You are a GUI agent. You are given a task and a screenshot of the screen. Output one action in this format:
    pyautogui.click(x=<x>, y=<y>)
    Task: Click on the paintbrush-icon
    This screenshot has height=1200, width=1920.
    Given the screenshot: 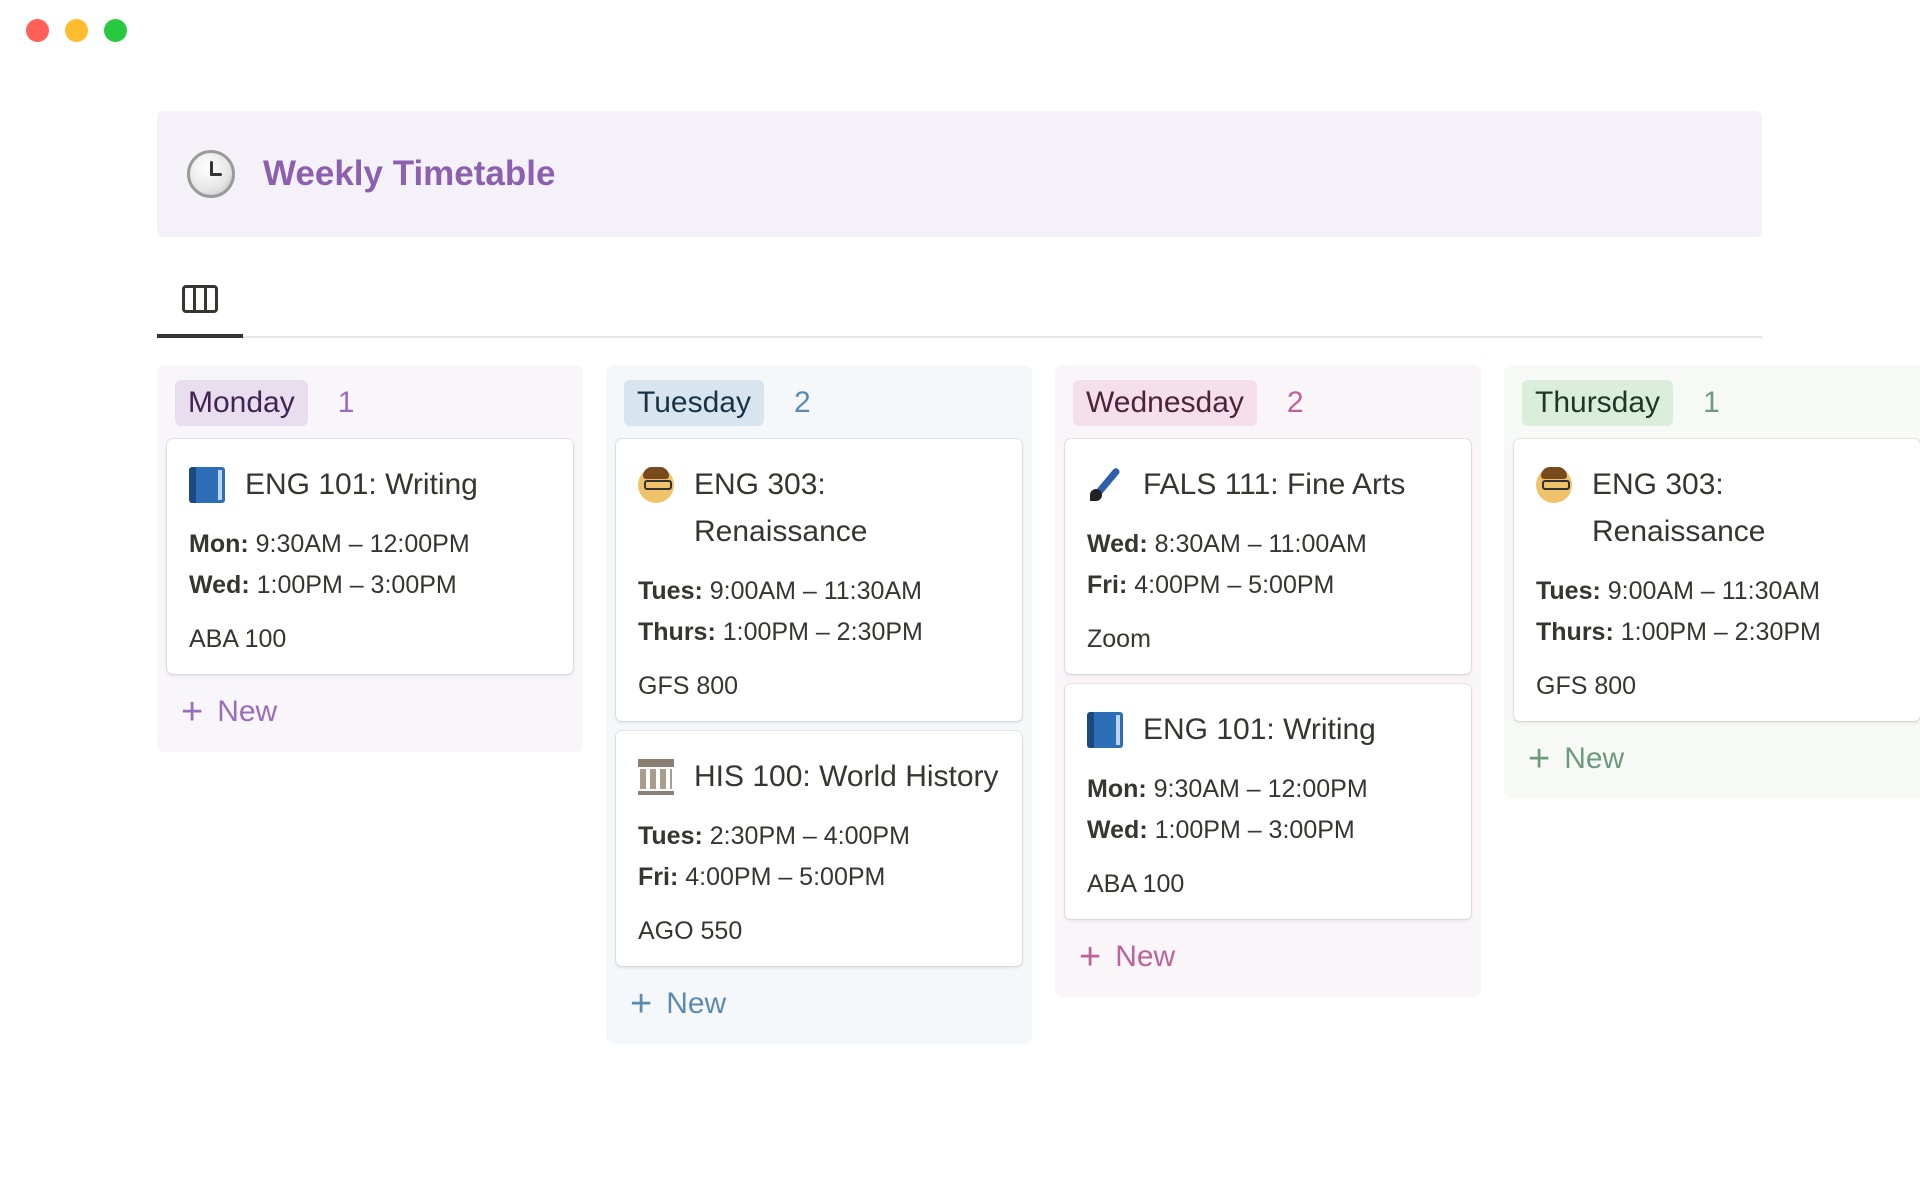 What is the action you would take?
    pyautogui.click(x=1105, y=485)
    